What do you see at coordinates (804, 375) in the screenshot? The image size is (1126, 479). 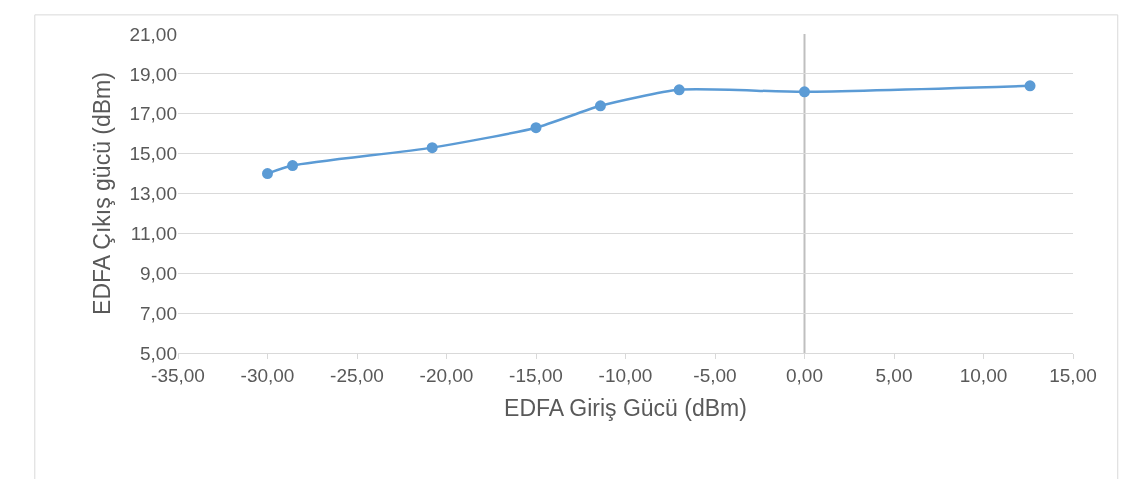 I see `x-tick-label: 0,00` at bounding box center [804, 375].